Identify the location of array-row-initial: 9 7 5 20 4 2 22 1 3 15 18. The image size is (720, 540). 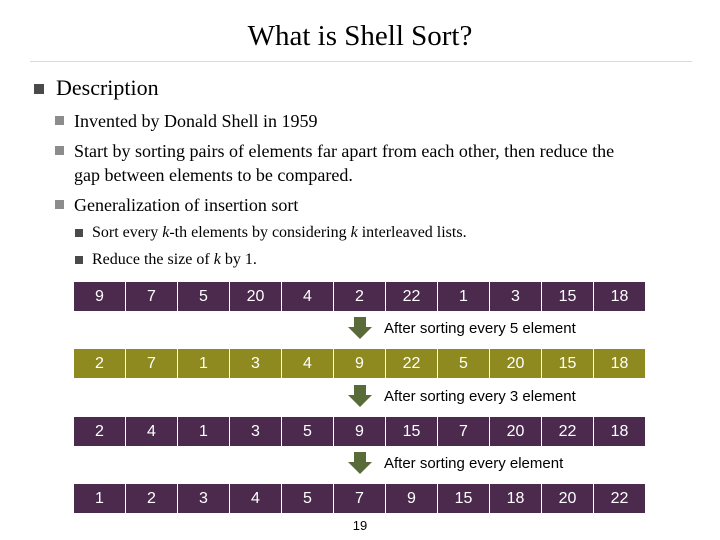
(359, 296).